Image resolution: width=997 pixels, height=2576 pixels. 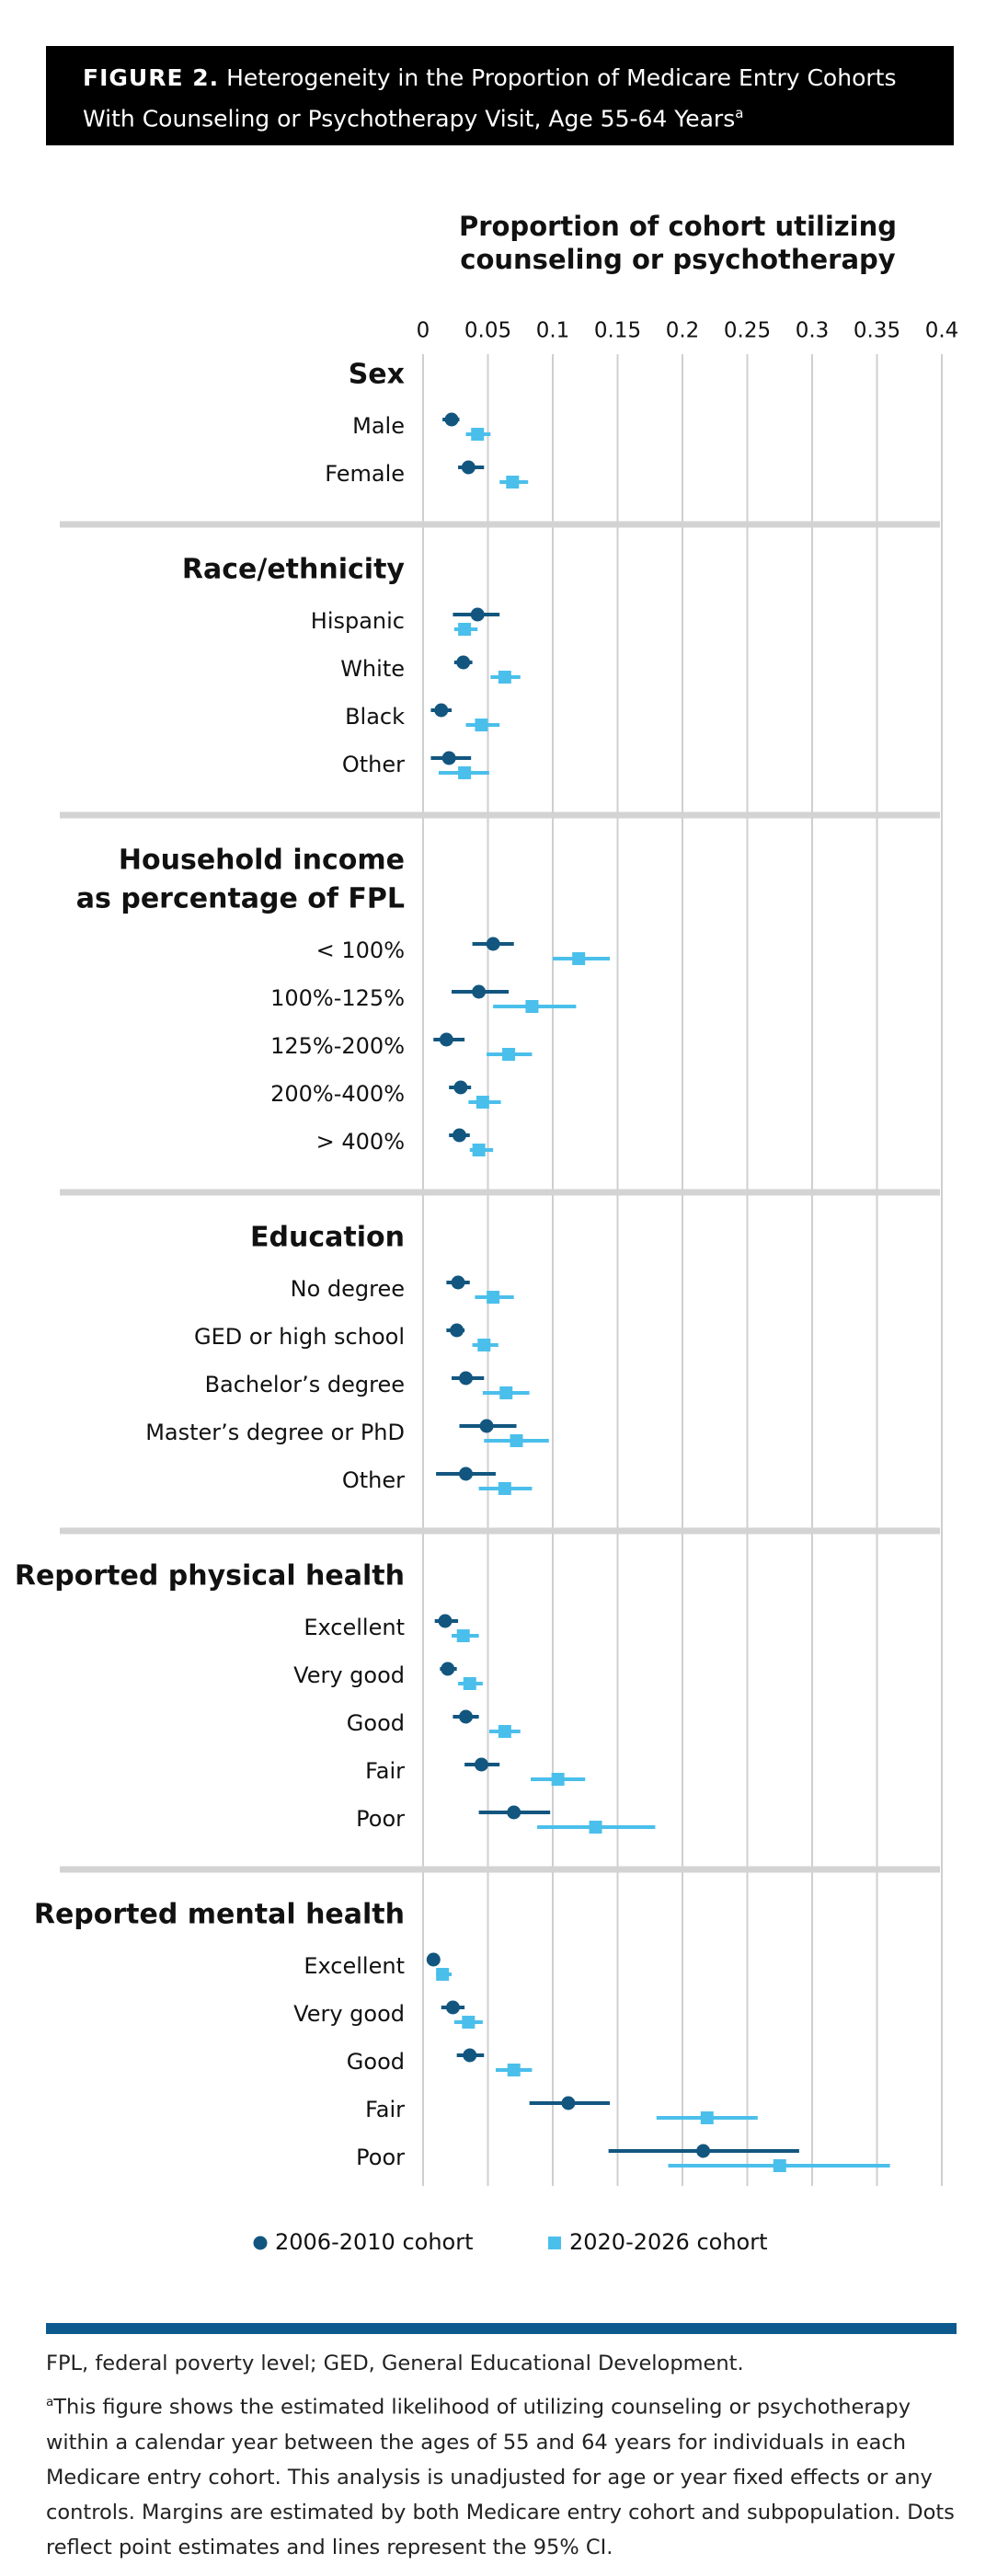 What do you see at coordinates (219, 1915) in the screenshot?
I see `group-title: Reported mental health` at bounding box center [219, 1915].